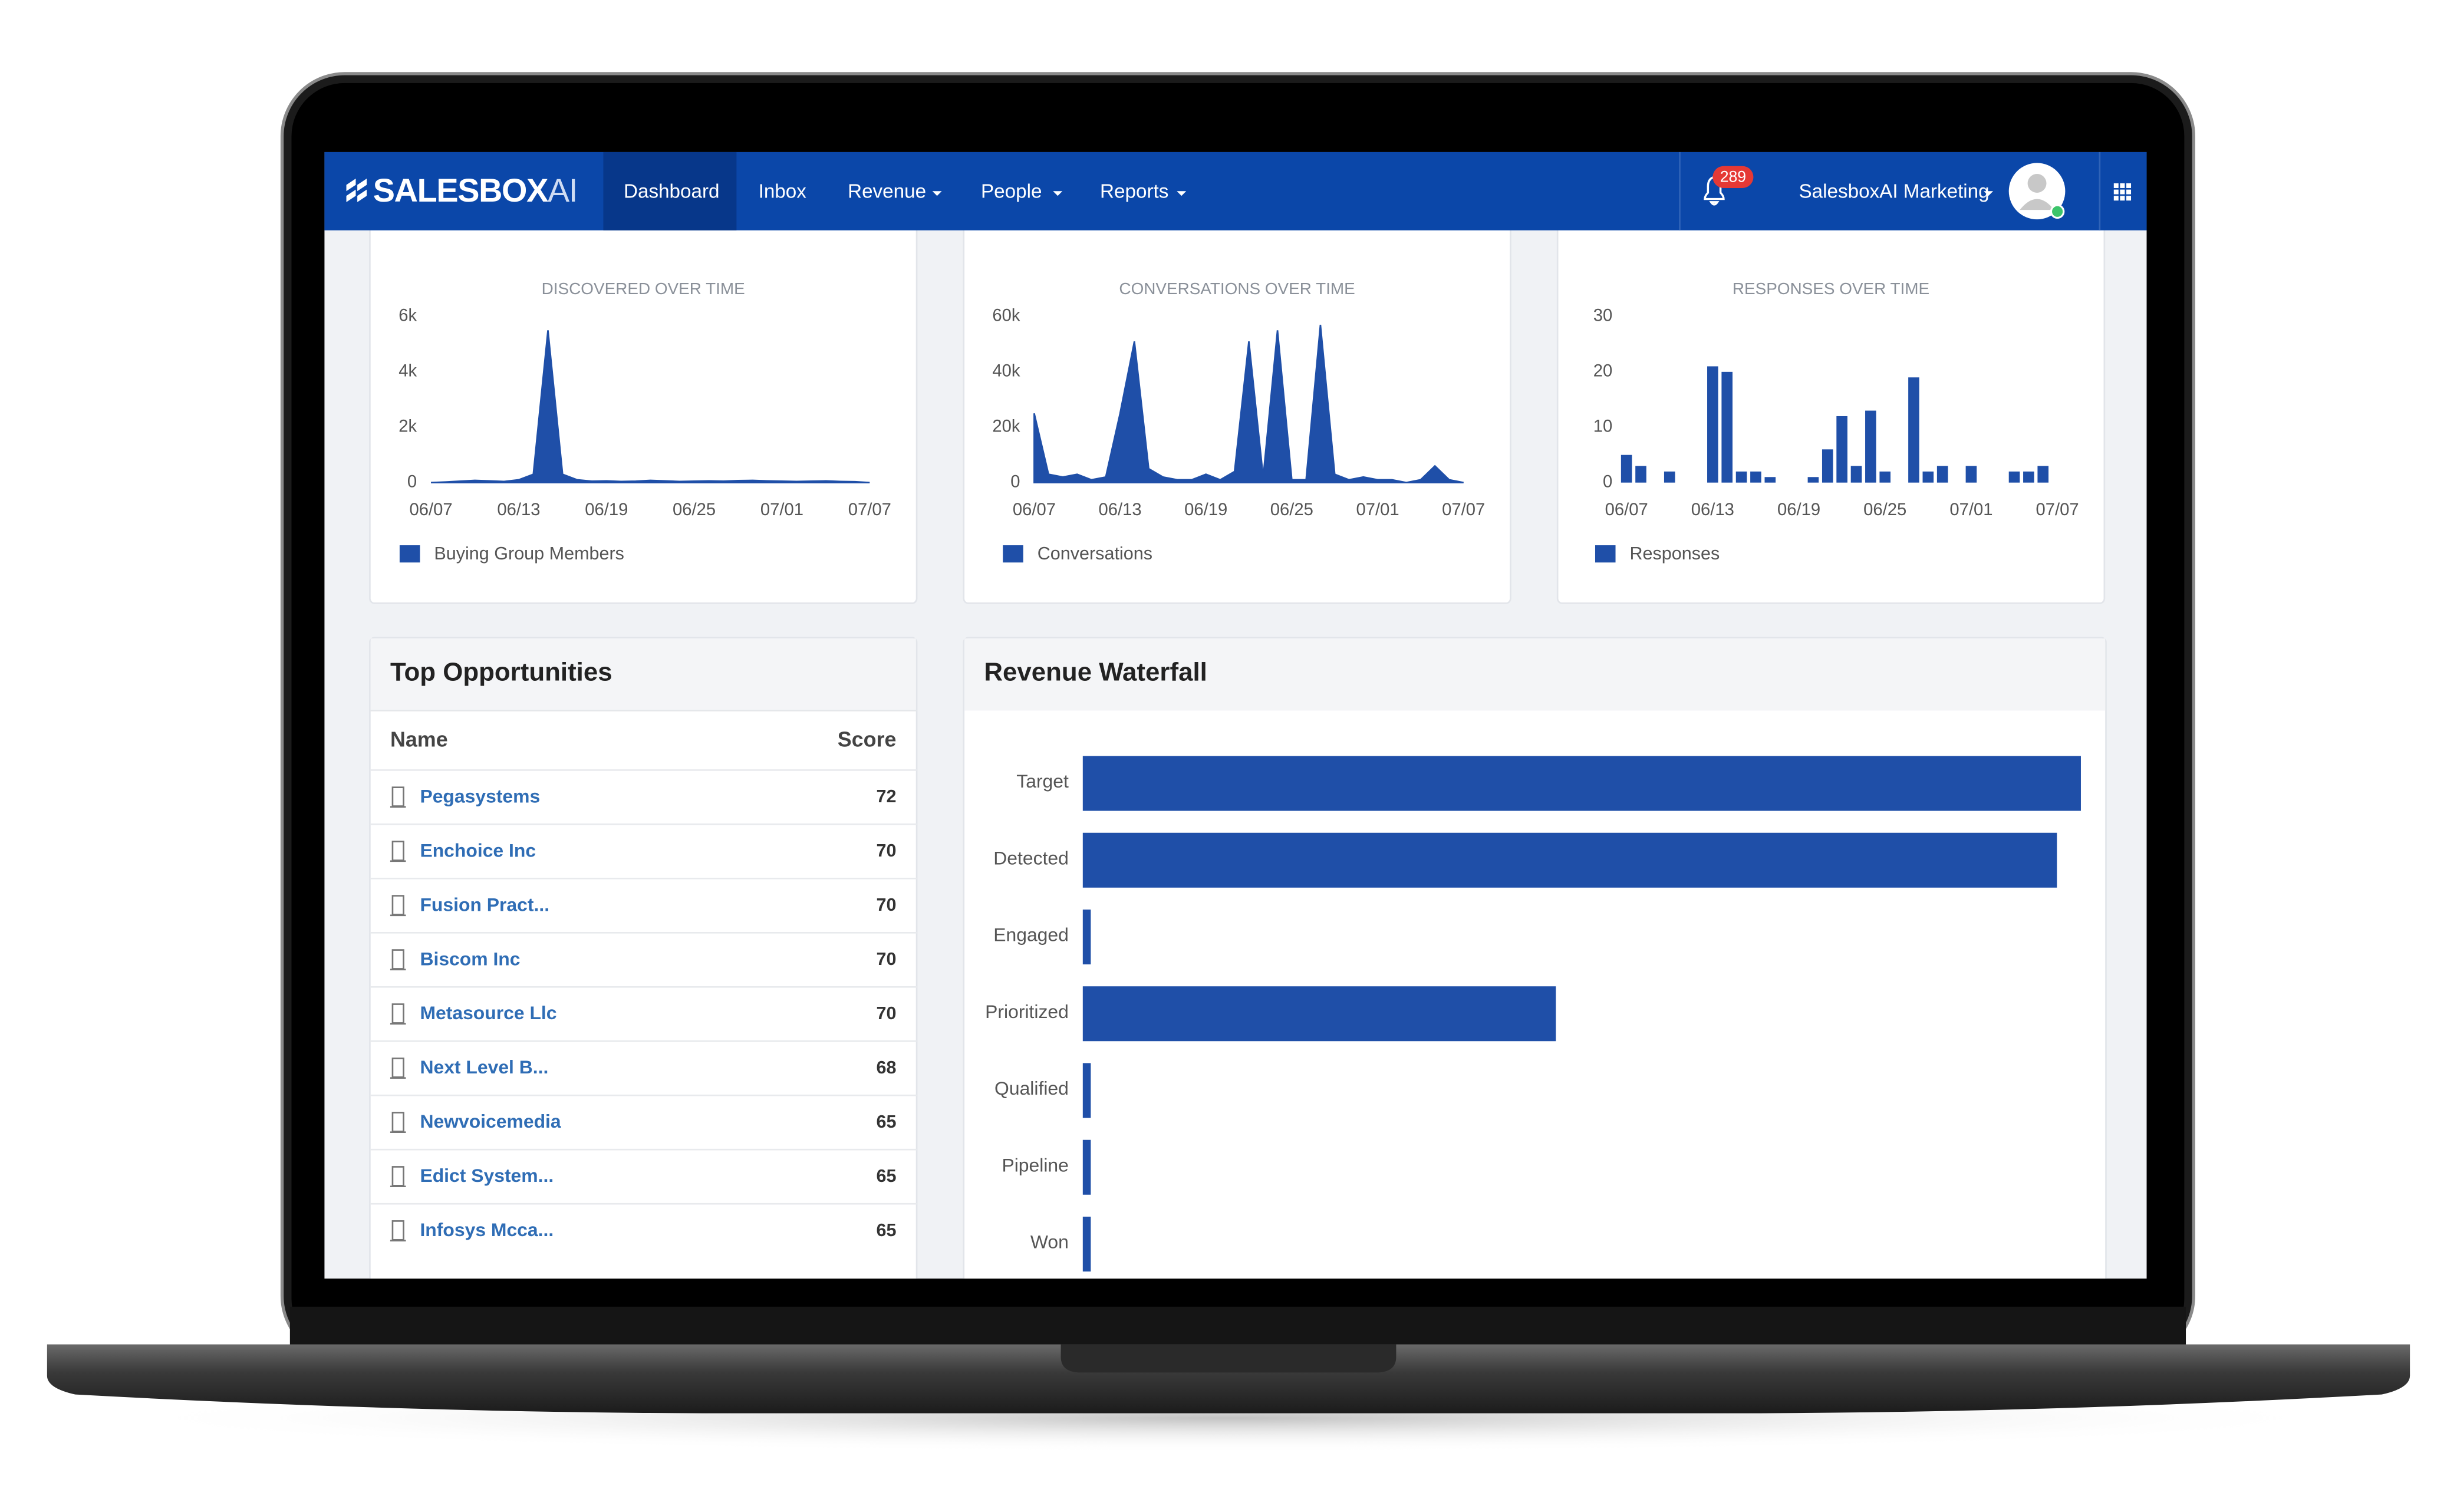 This screenshot has height=1512, width=2457. Describe the element at coordinates (1031, 857) in the screenshot. I see `category-label: Detected` at that location.